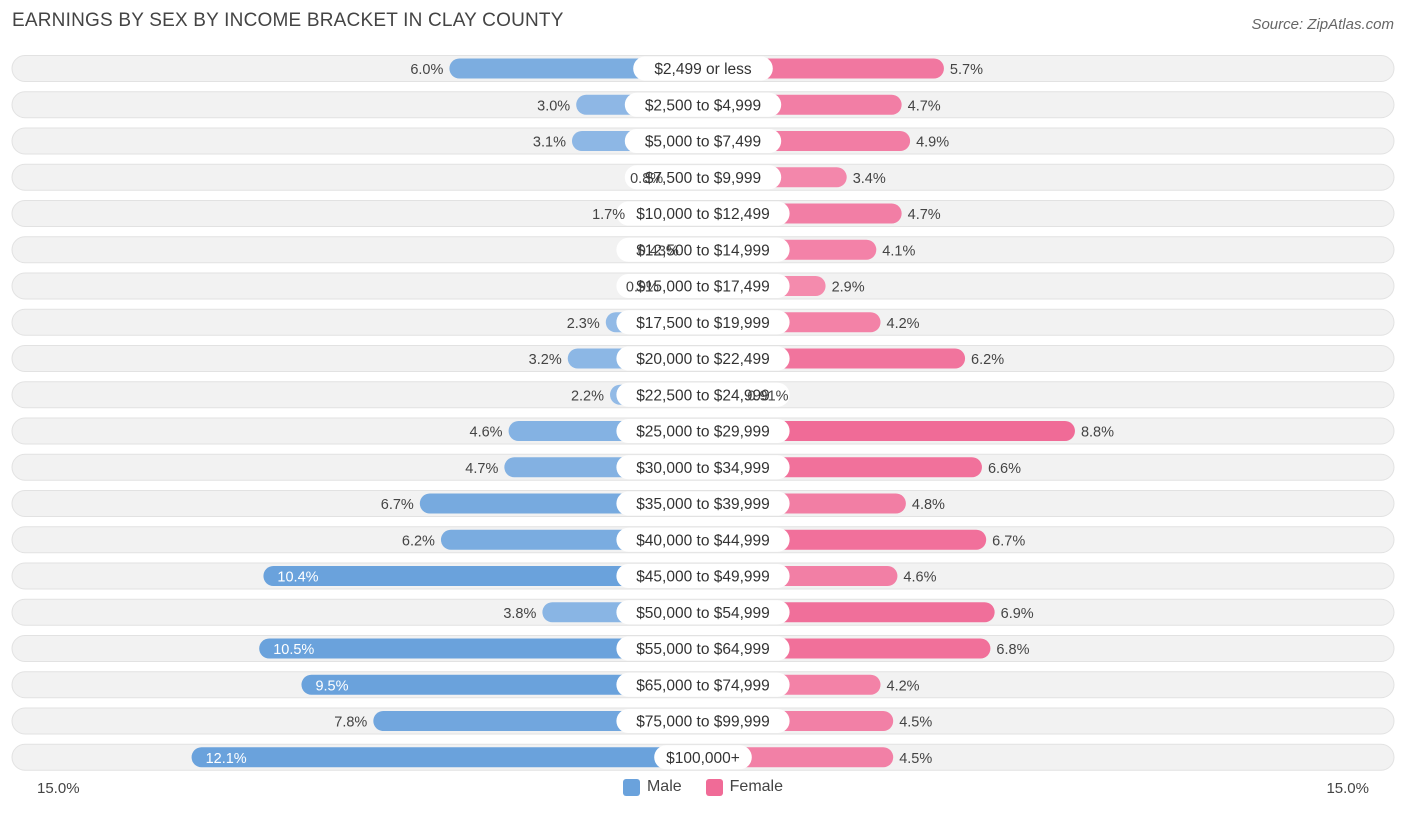 The image size is (1406, 814). I want to click on male-value-label: 0.9%, so click(642, 288).